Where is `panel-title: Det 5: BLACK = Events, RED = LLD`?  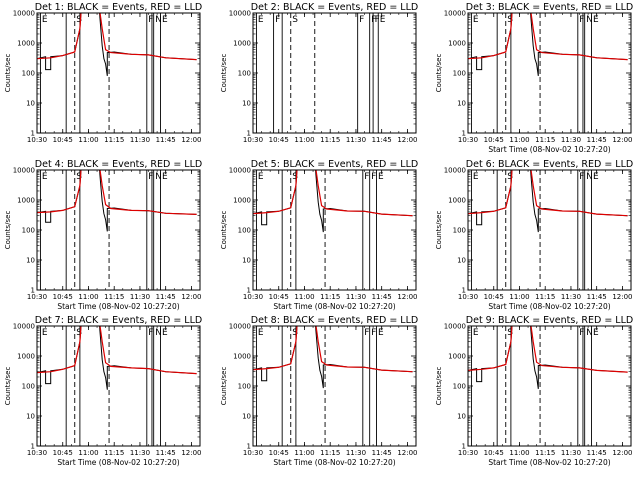
panel-title: Det 5: BLACK = Events, RED = LLD is located at coordinates (334, 164).